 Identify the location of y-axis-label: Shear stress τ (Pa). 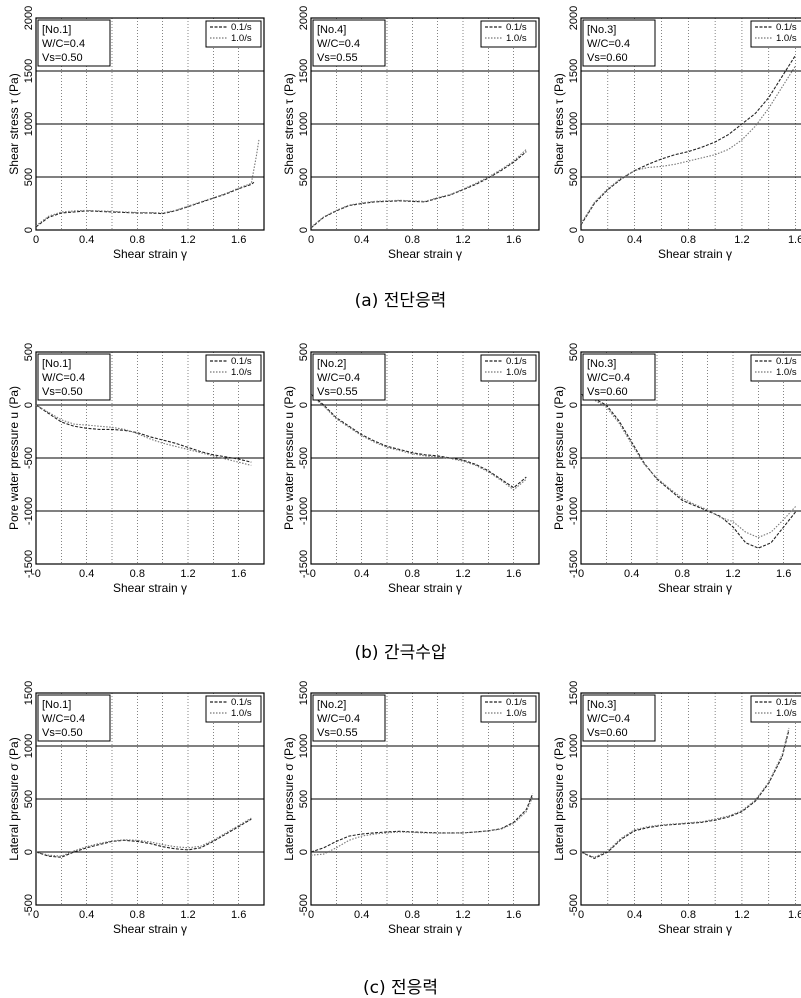
(559, 123).